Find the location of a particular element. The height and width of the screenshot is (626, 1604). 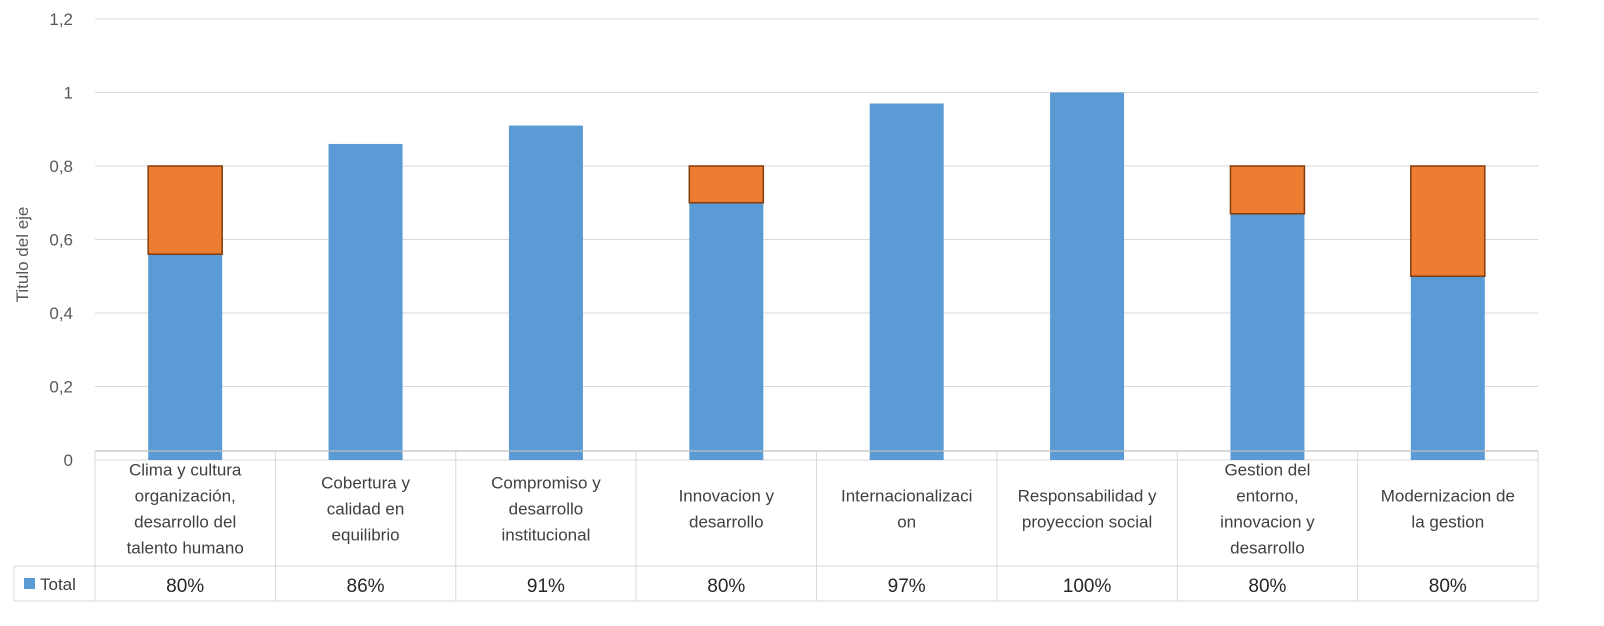

category-label: Innovacion y is located at coordinates (727, 496).